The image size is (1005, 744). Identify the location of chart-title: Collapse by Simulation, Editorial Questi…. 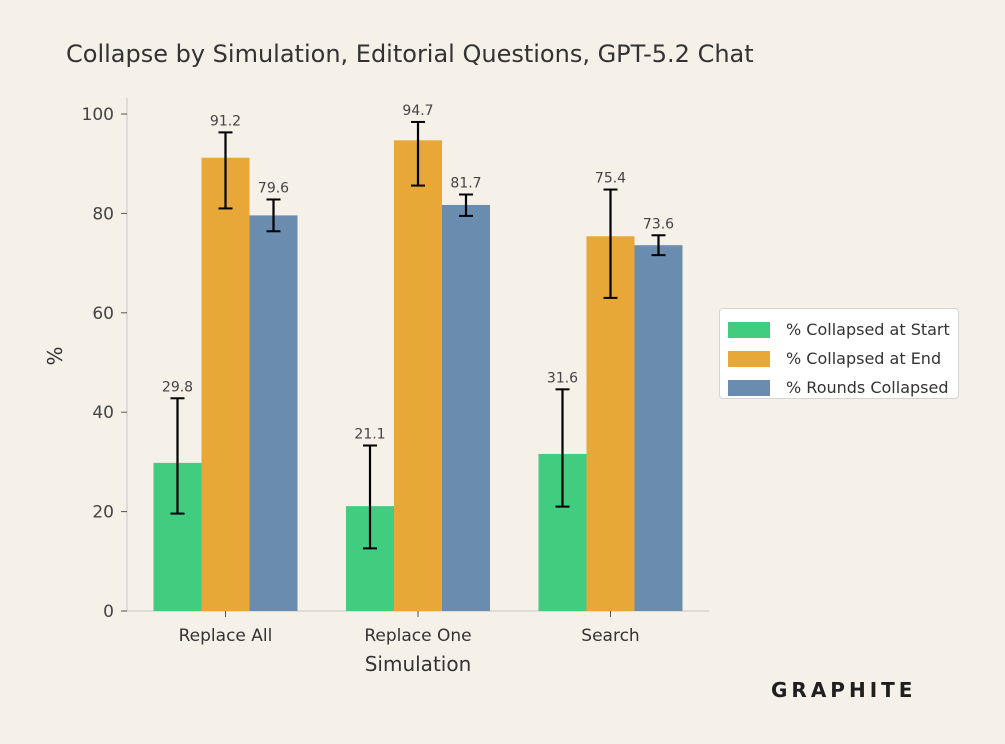
(410, 54).